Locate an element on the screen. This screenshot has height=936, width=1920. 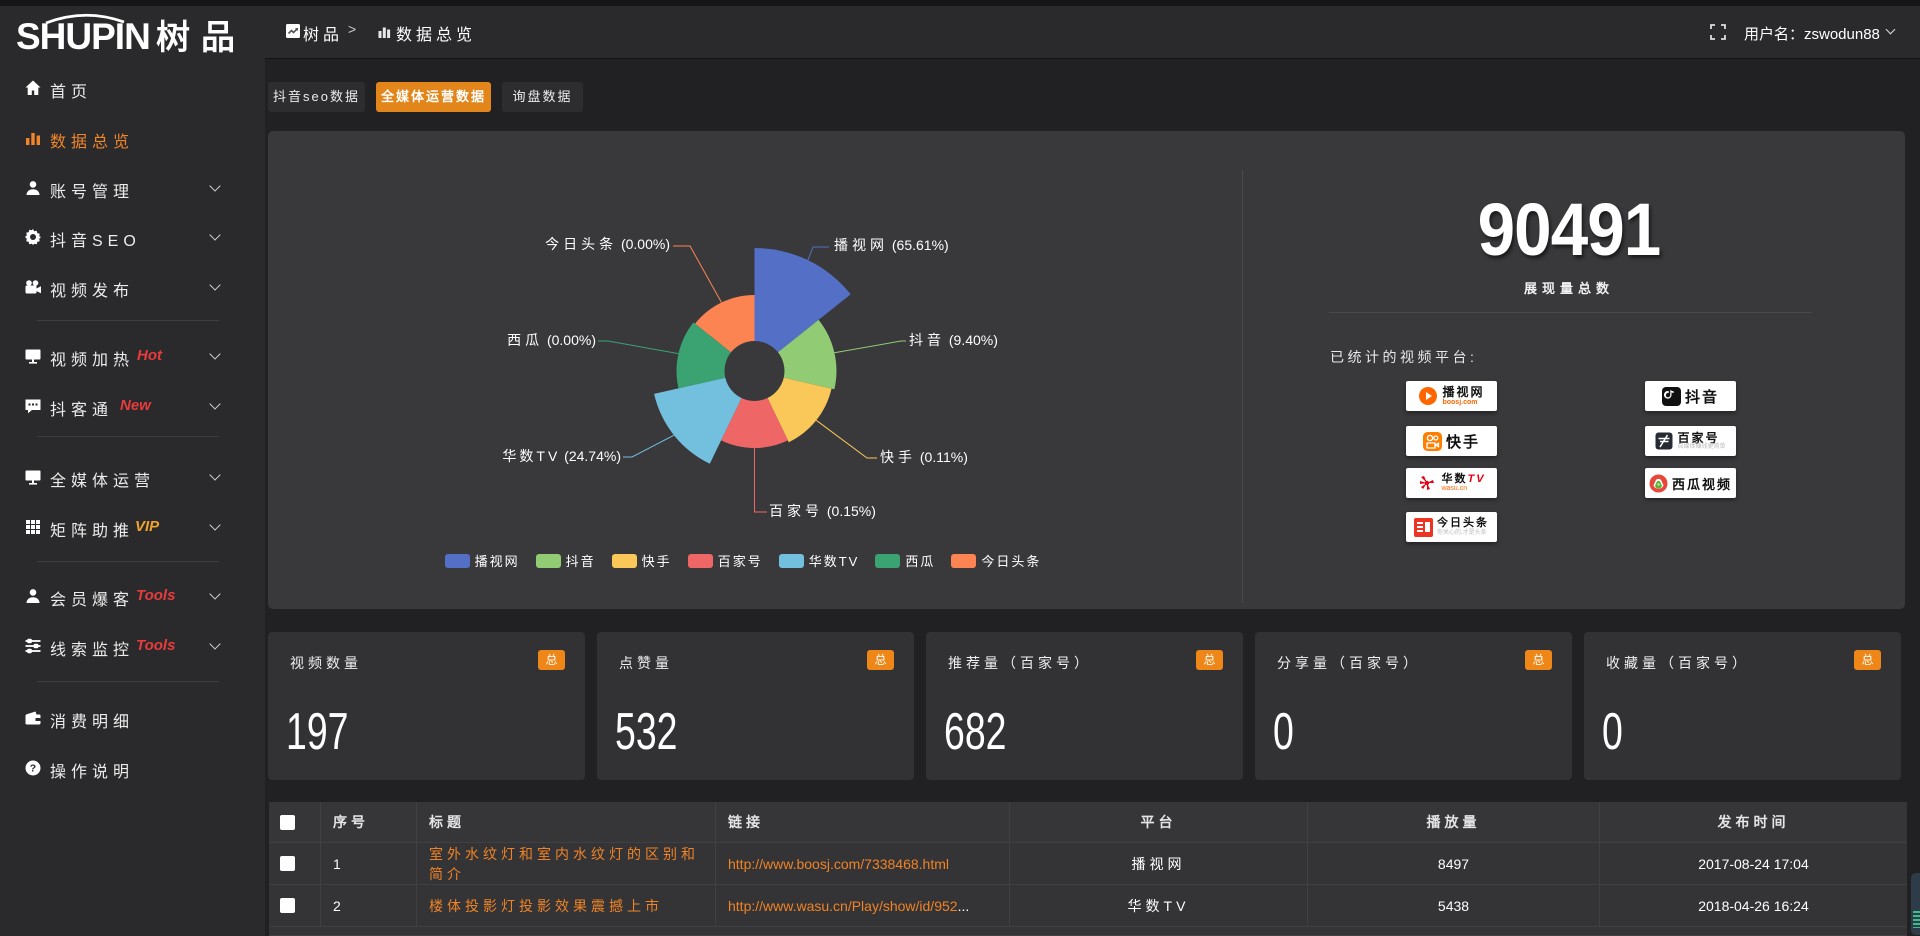
svg-text: 快手 (0.11%) is located at coordinates (924, 457).